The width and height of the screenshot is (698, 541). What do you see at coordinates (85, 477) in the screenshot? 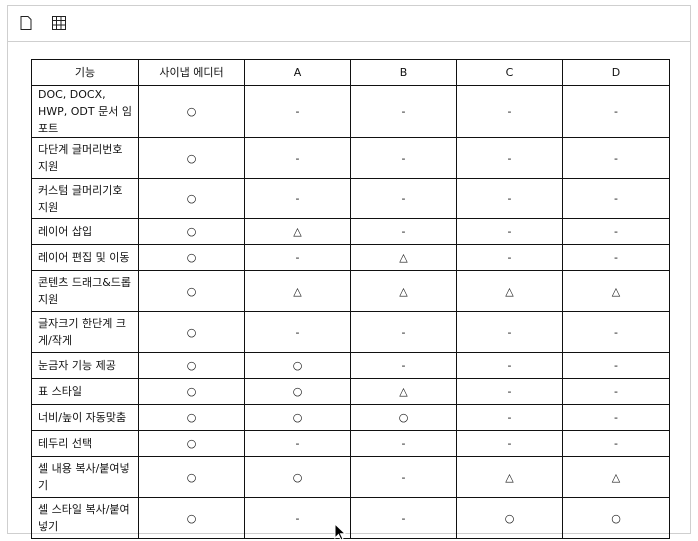
I see `feature-cell: 셀 내용 복사/붙여넣기` at bounding box center [85, 477].